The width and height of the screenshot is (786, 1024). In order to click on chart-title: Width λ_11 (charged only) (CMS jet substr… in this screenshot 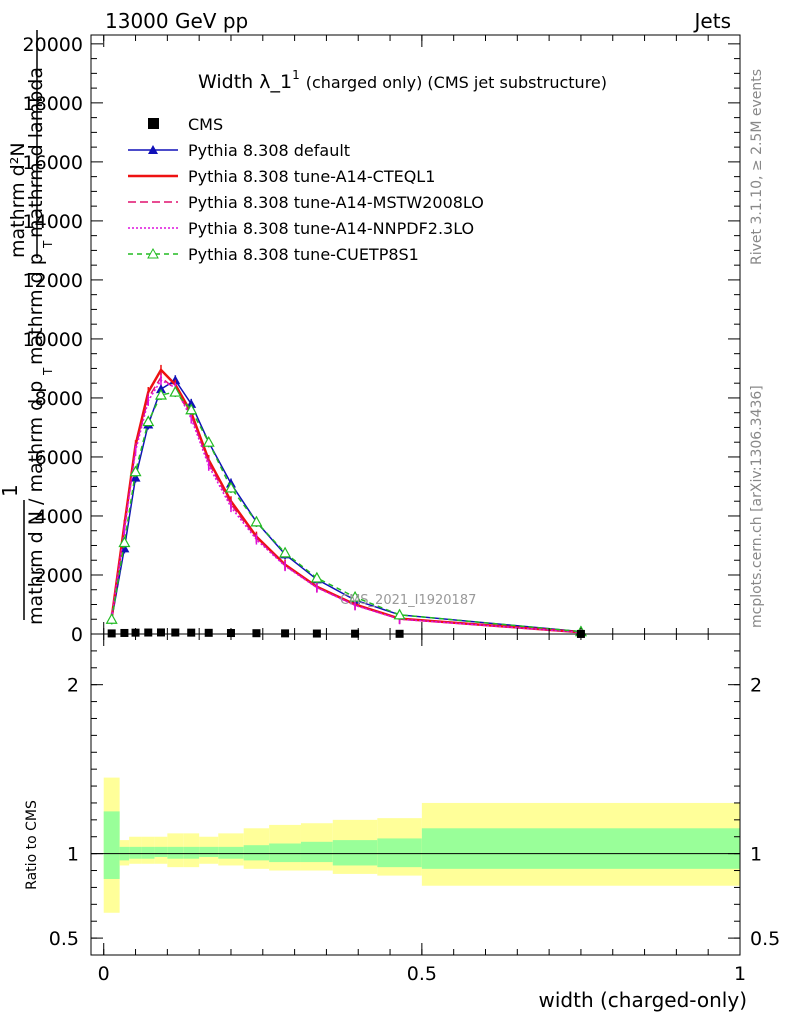, I will do `click(402, 80)`.